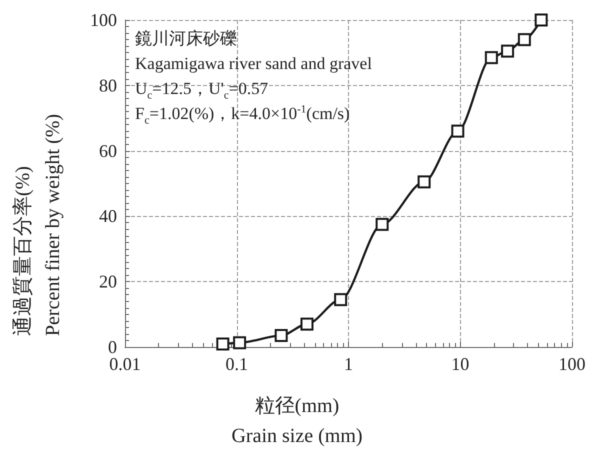 This screenshot has width=594, height=450. Describe the element at coordinates (460, 364) in the screenshot. I see `x-tick-label: 10` at that location.